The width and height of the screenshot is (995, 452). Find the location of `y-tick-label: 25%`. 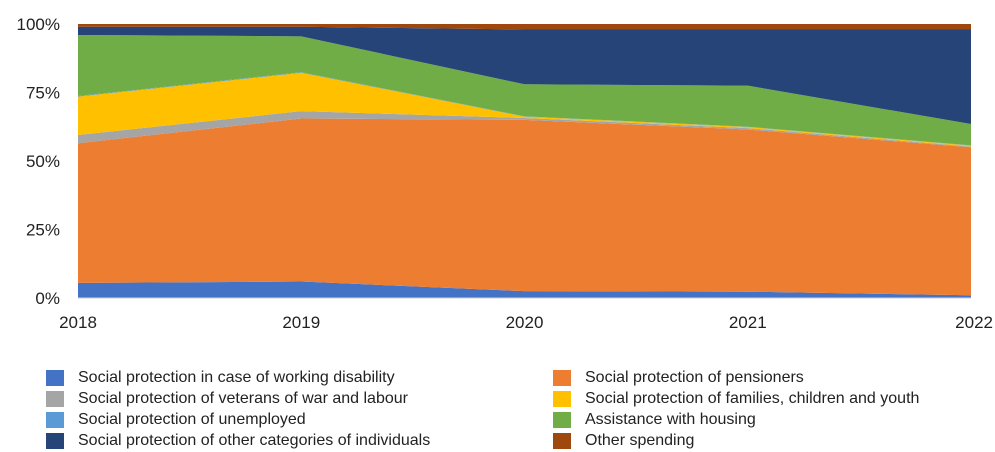

y-tick-label: 25% is located at coordinates (43, 230).